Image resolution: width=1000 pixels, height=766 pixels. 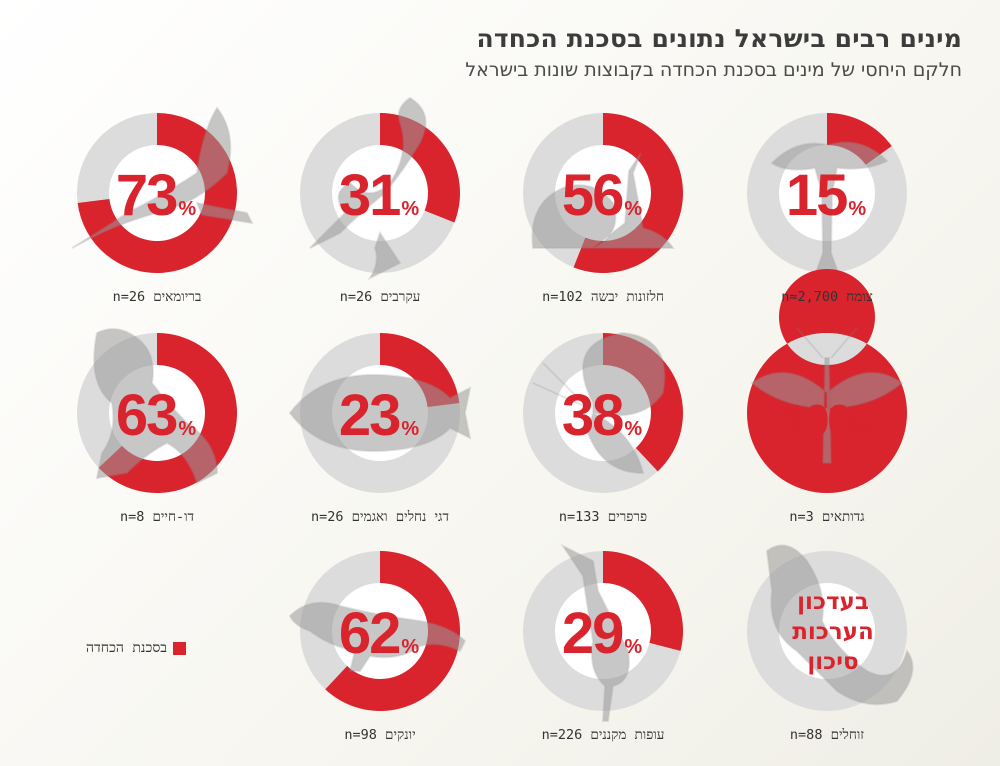 I want to click on group-label: עופות מקננים n=226, so click(x=603, y=735).